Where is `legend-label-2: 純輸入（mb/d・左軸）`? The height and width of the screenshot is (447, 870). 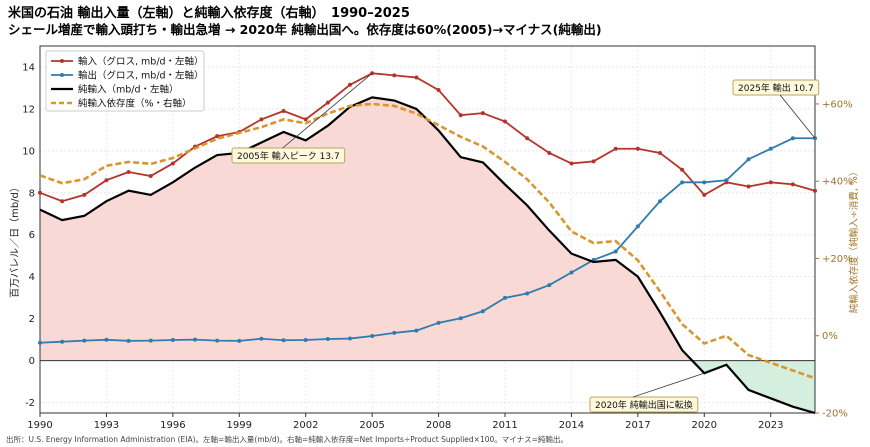
legend-label-2: 純輸入（mb/d・左軸） is located at coordinates (128, 90).